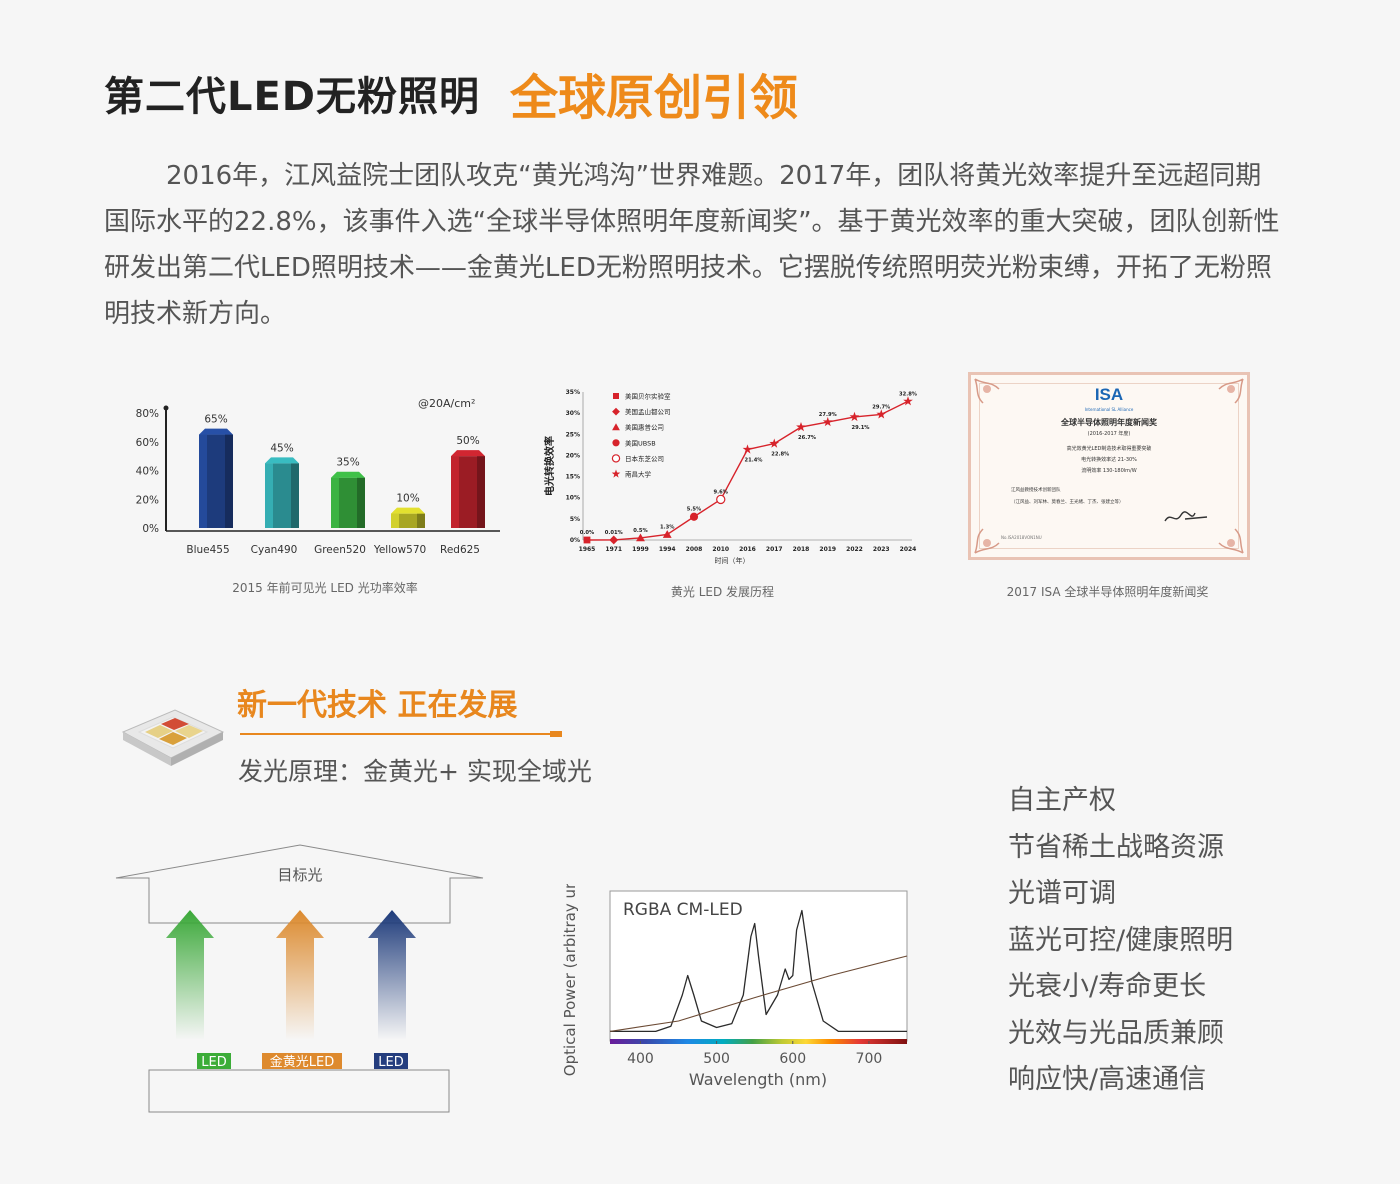 Image resolution: width=1400 pixels, height=1184 pixels. I want to click on bar-value-label: 65%, so click(215, 420).